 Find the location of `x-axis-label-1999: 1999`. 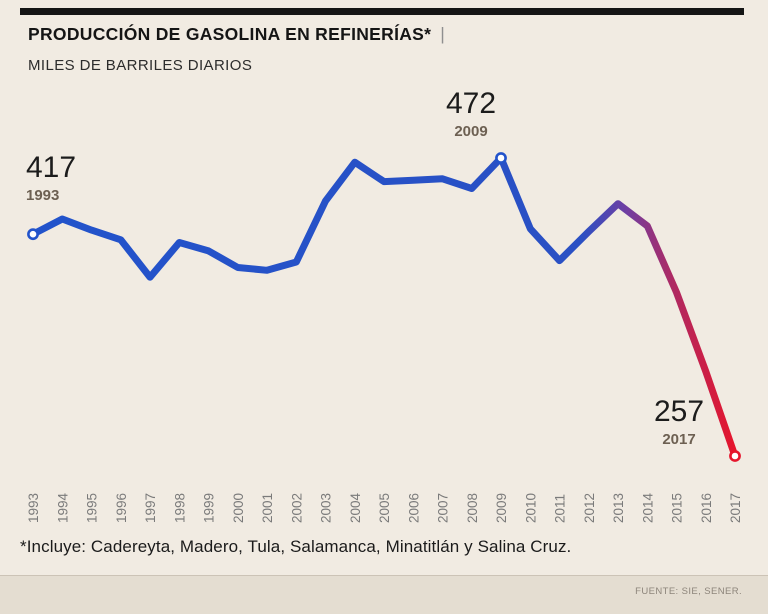

x-axis-label-1999: 1999 is located at coordinates (209, 508).